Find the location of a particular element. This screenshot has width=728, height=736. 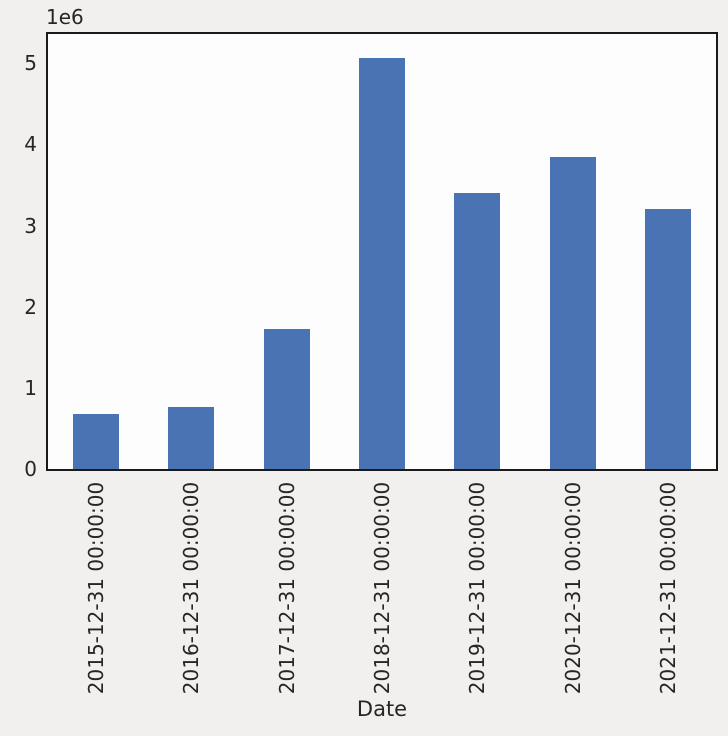

y-axis-offset-text: 1e6 is located at coordinates (65, 17).